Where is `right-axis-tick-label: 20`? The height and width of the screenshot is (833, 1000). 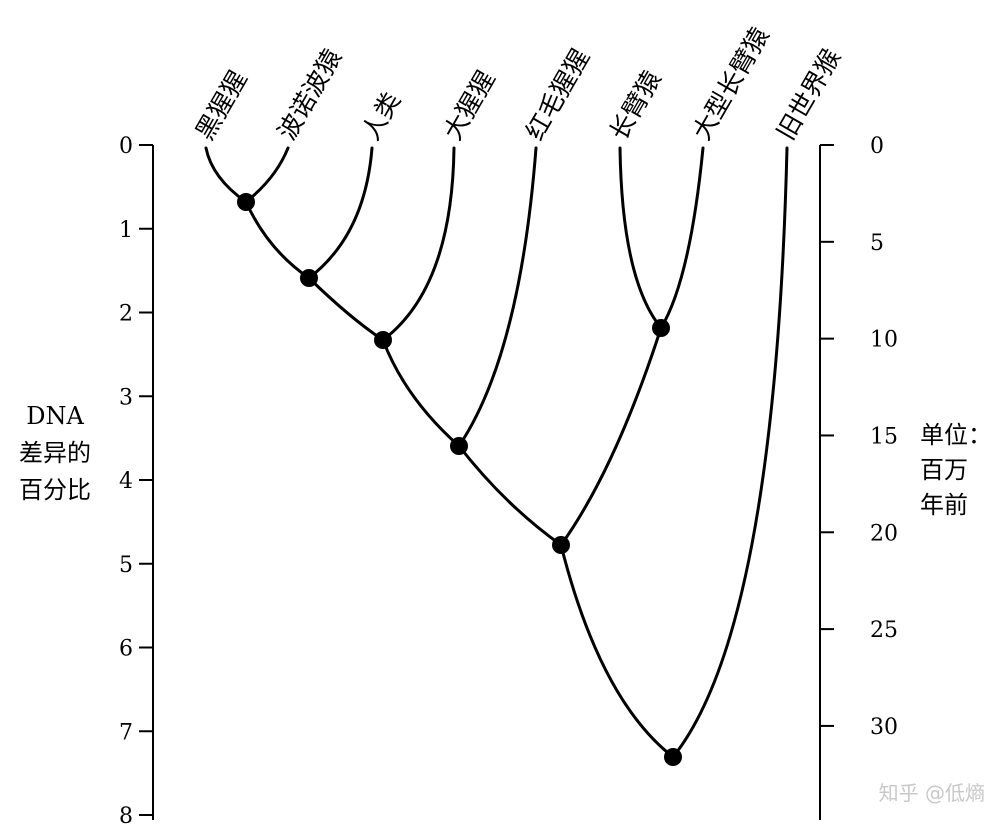 right-axis-tick-label: 20 is located at coordinates (884, 533).